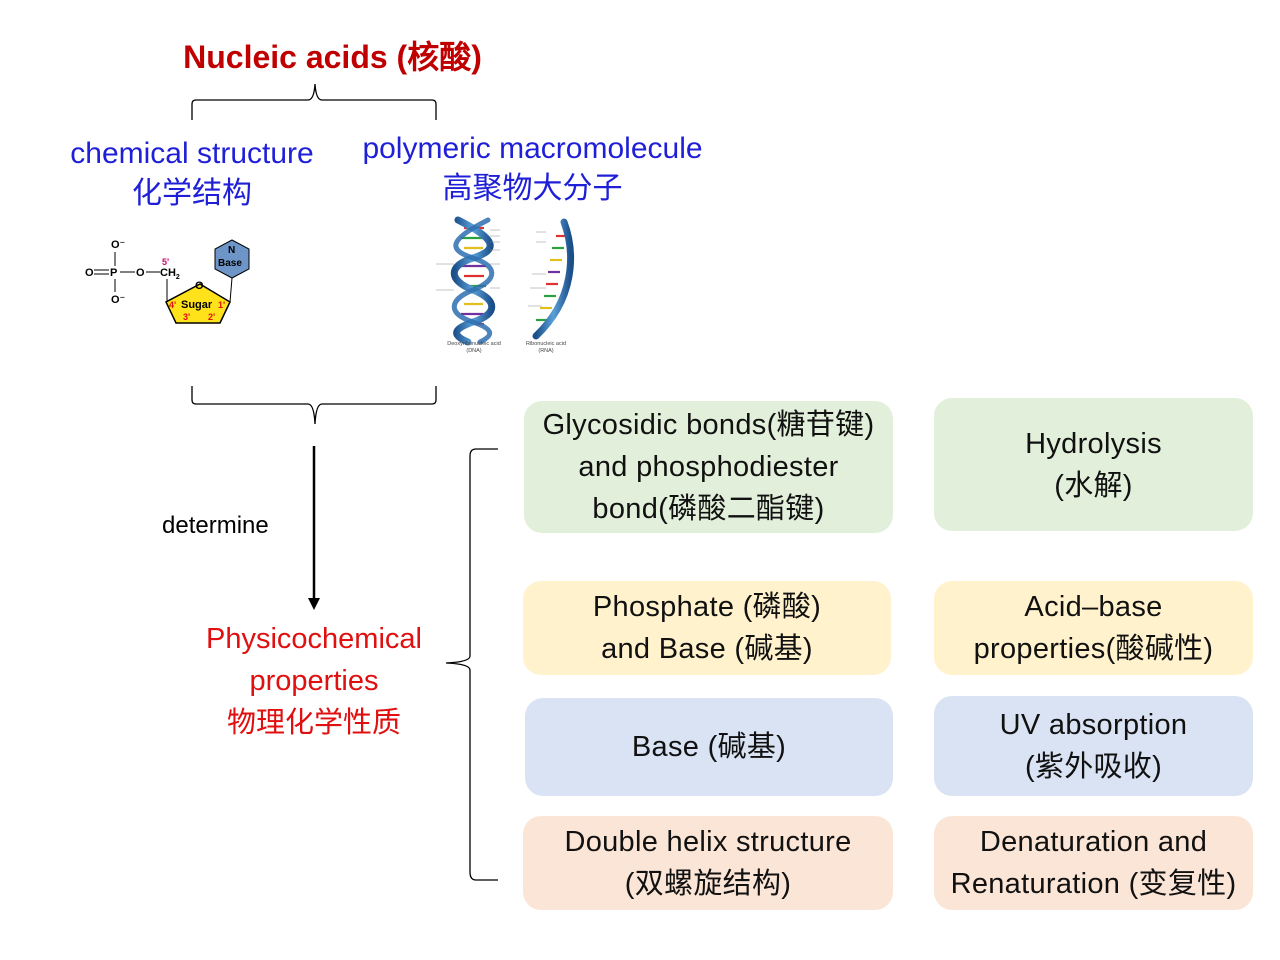 The width and height of the screenshot is (1280, 960). What do you see at coordinates (553, 279) in the screenshot?
I see `rna-strand` at bounding box center [553, 279].